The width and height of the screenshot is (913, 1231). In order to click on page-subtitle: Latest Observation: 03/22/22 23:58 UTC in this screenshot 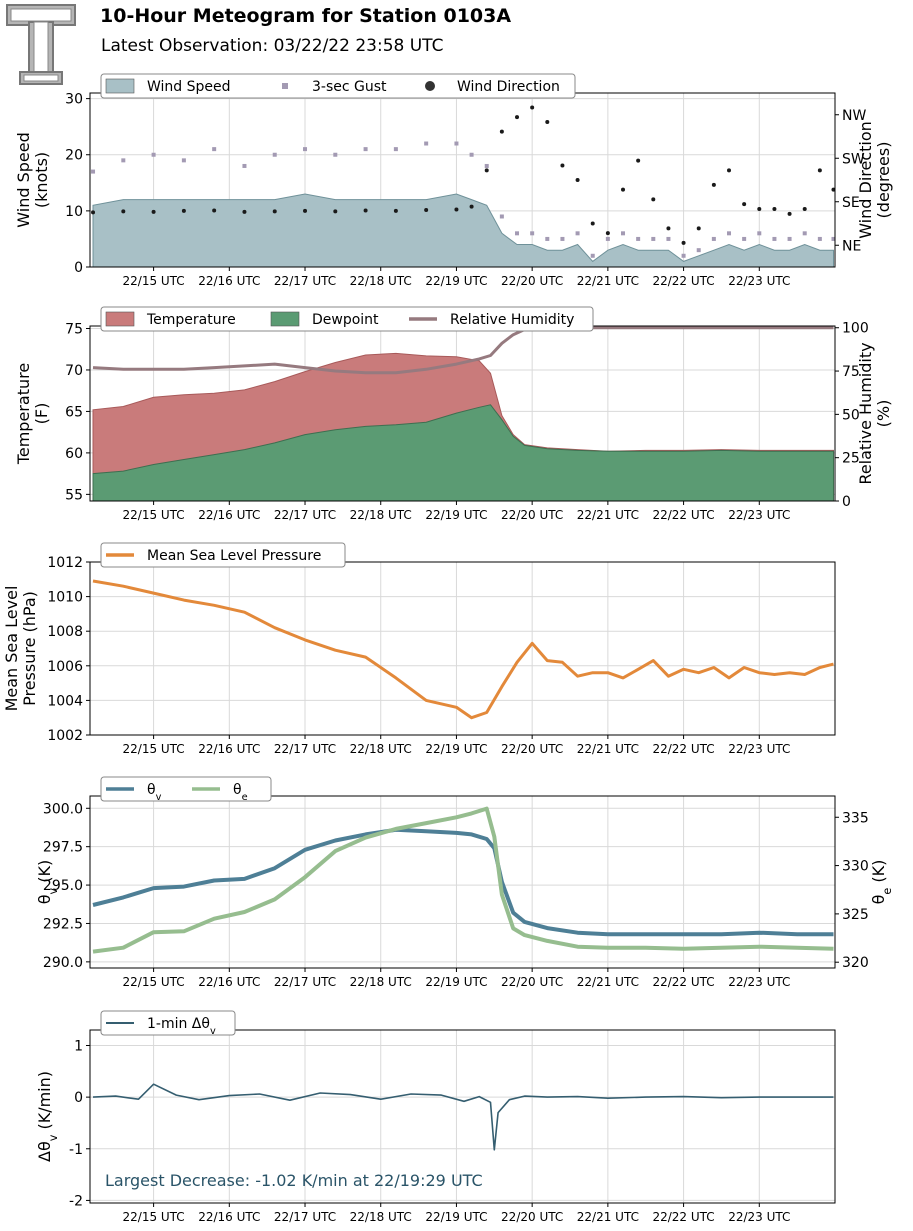, I will do `click(272, 46)`.